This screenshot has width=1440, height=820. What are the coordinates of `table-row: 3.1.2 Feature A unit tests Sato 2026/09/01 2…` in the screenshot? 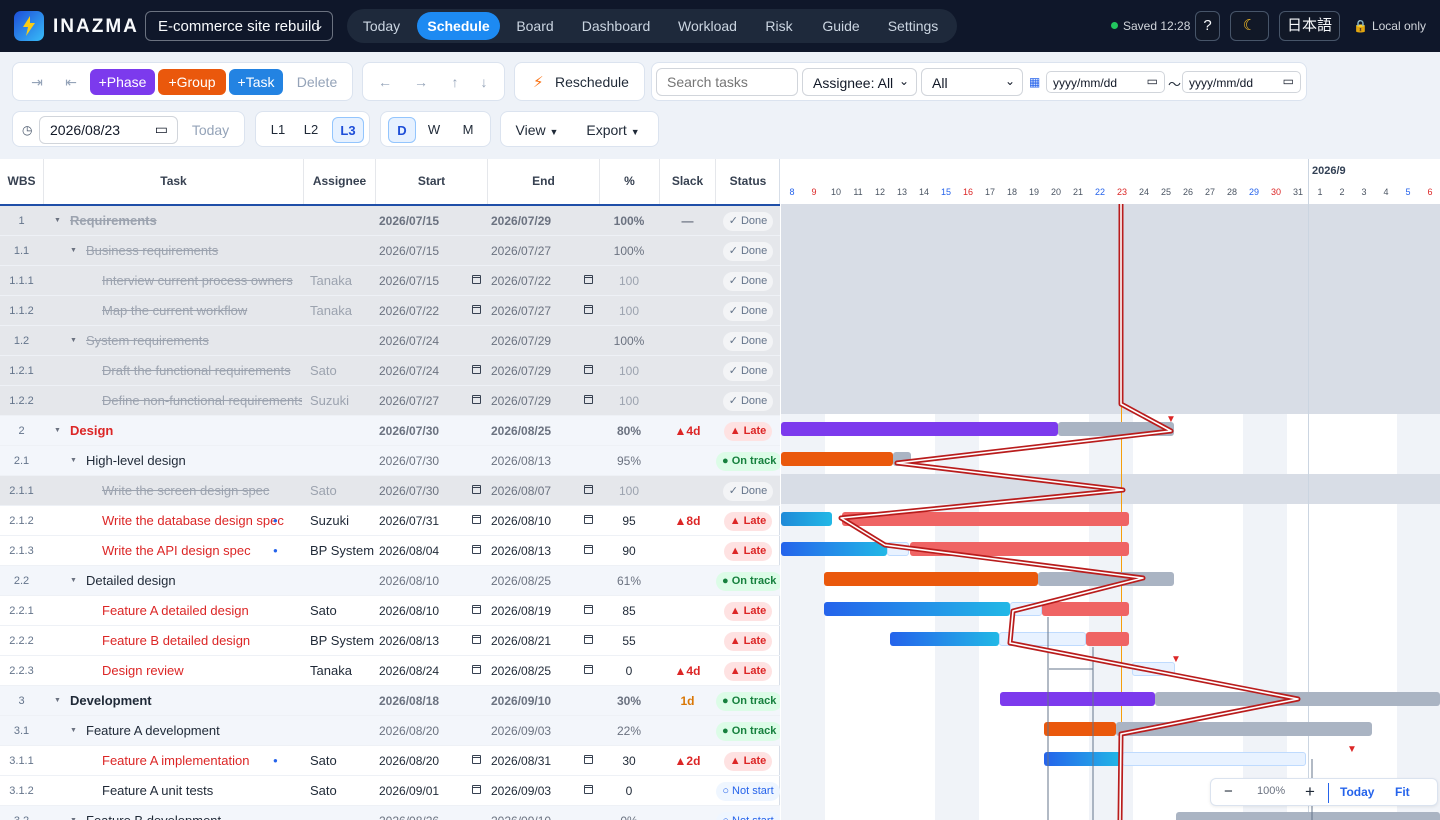 It's located at (390, 791).